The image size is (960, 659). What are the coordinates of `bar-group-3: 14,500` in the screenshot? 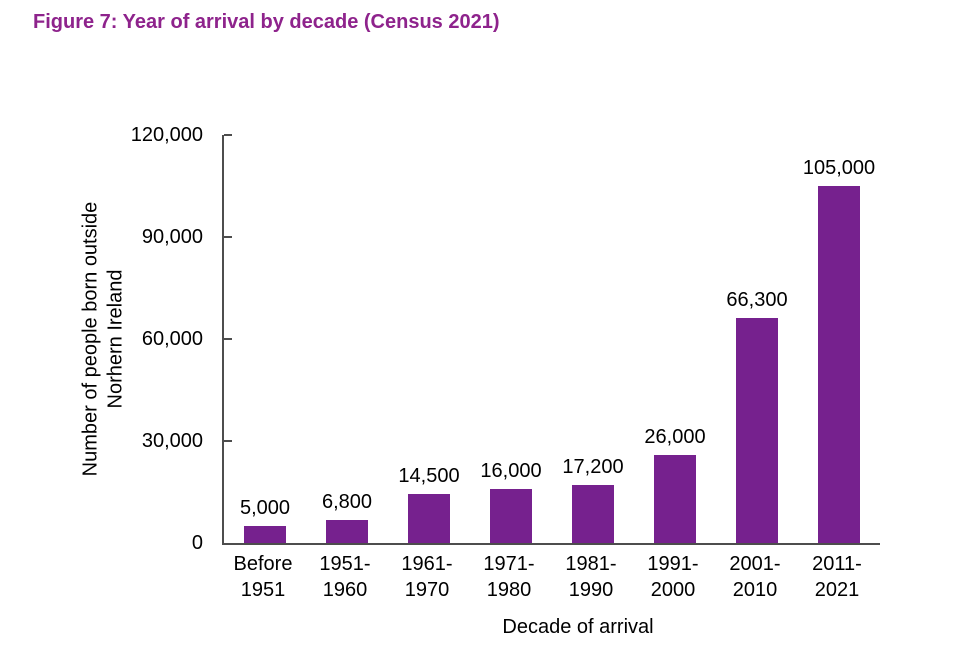 It's located at (429, 339).